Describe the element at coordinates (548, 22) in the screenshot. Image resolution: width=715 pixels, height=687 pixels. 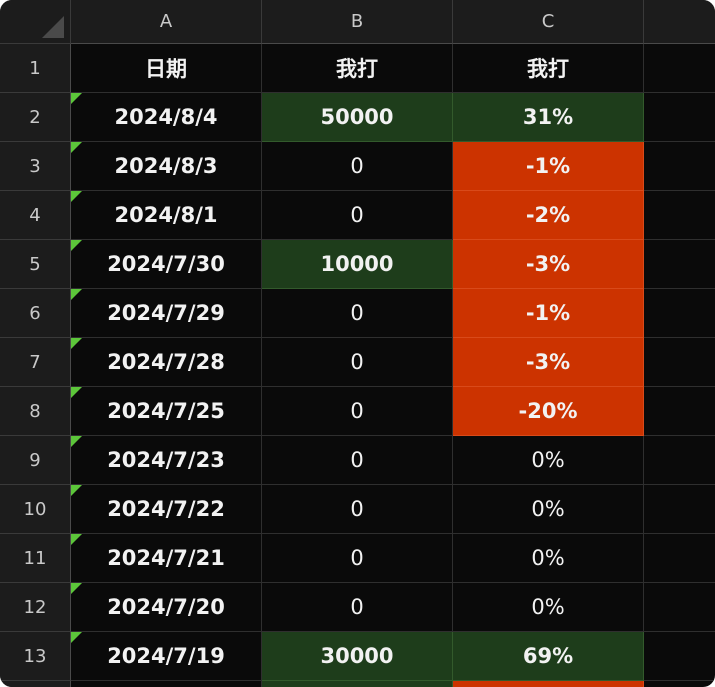
I see `column-header-c: C` at that location.